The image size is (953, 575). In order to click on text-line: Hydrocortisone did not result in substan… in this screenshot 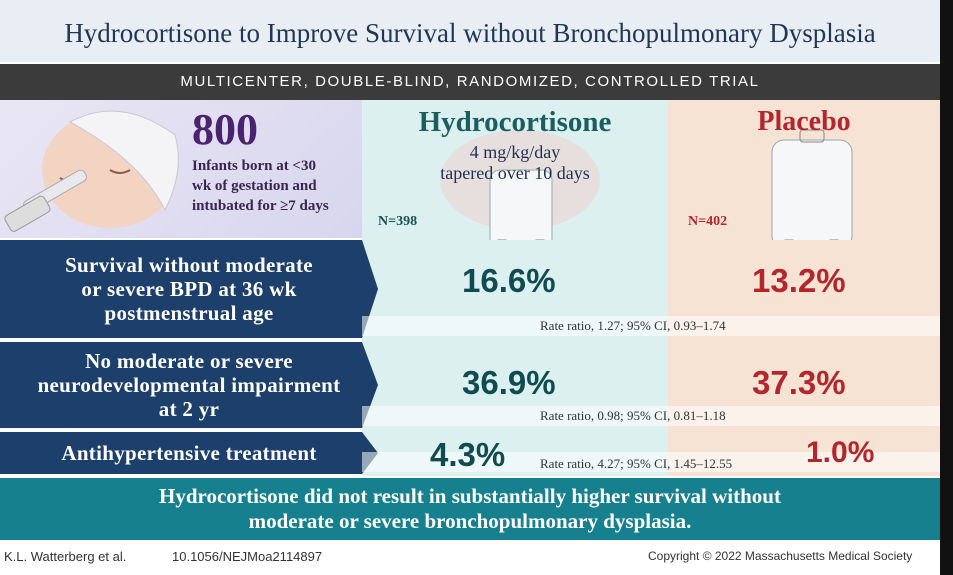, I will do `click(470, 496)`.